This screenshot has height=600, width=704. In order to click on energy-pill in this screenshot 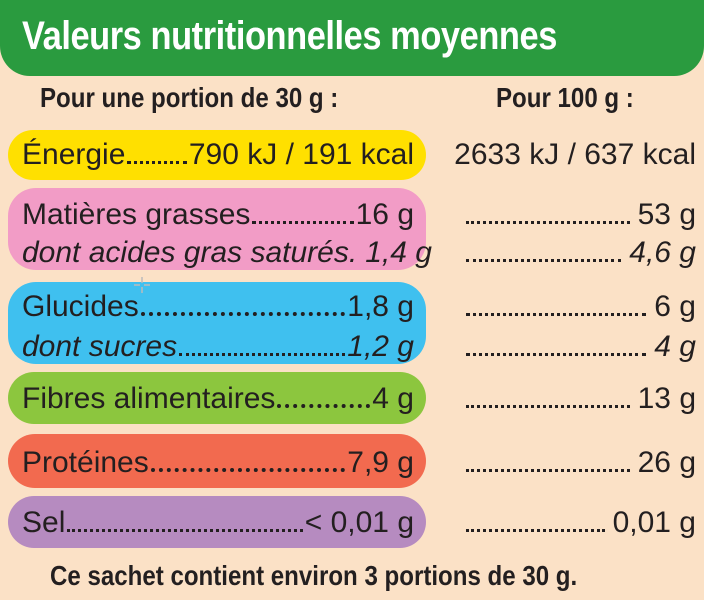, I will do `click(217, 155)`.